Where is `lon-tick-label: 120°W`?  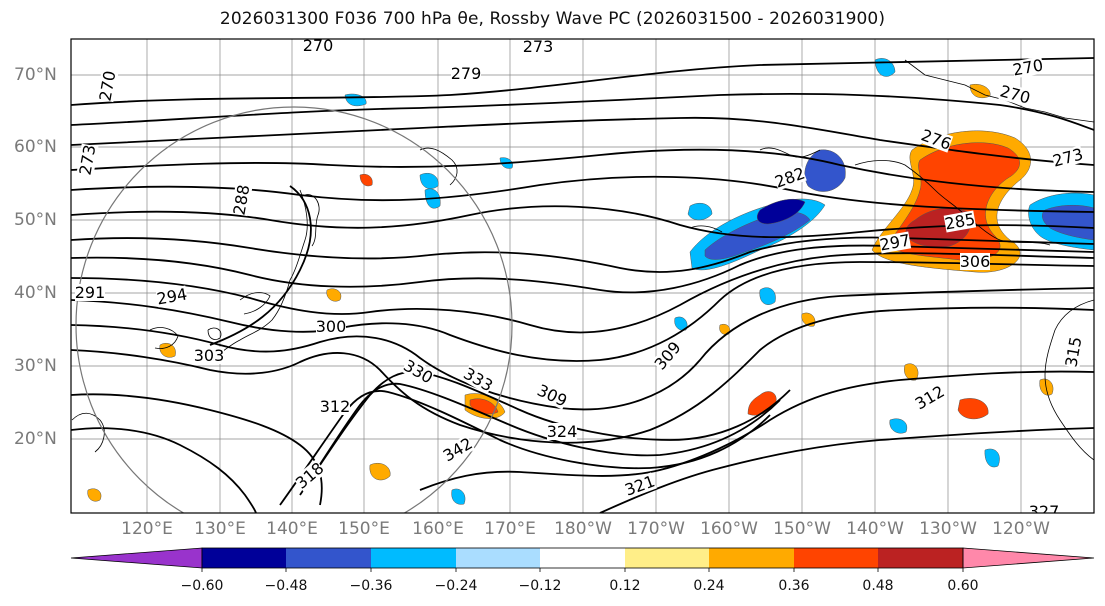 lon-tick-label: 120°W is located at coordinates (1021, 529).